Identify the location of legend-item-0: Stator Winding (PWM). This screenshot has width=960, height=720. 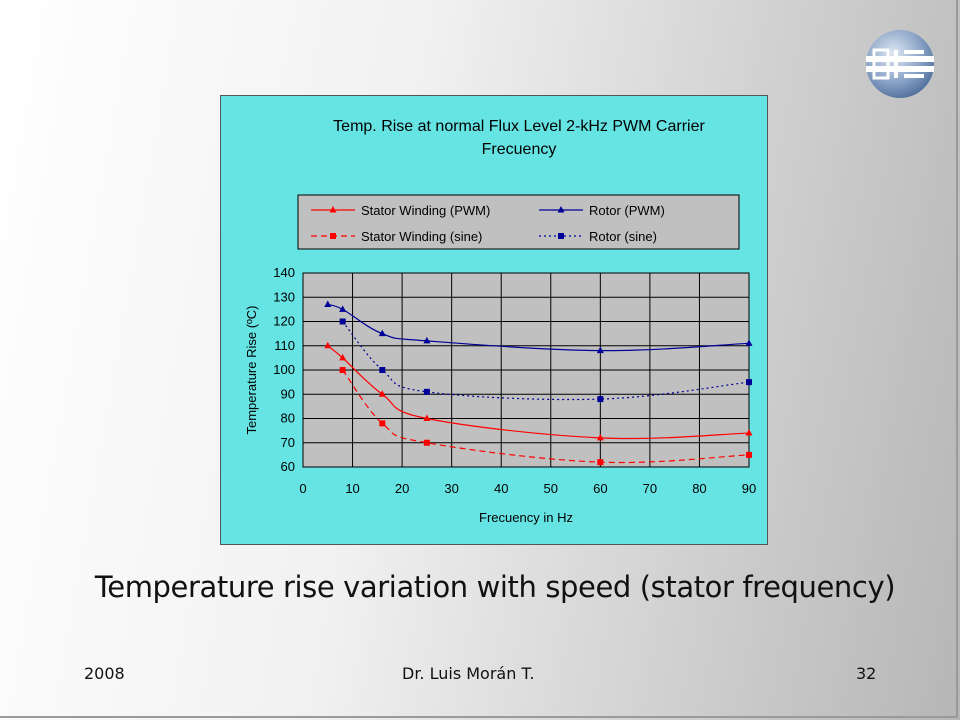
(400, 210).